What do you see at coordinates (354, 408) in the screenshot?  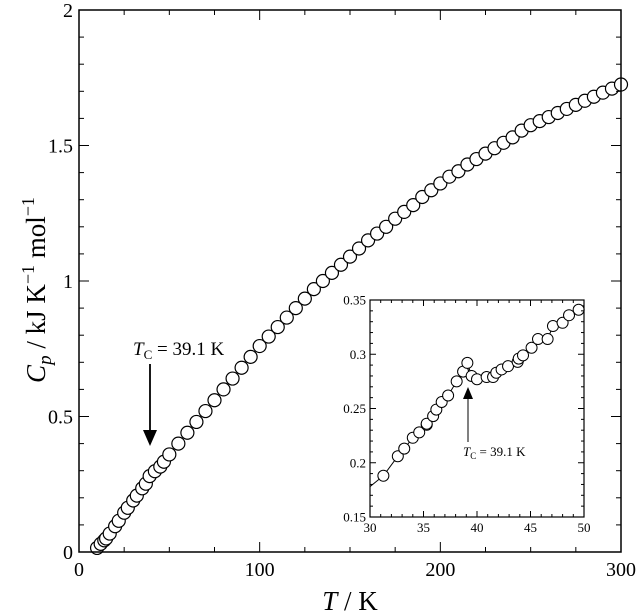 I see `inset-y-tick-label: 0.25` at bounding box center [354, 408].